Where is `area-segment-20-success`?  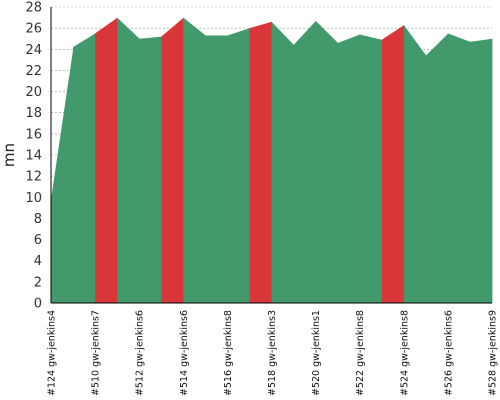 area-segment-20-success is located at coordinates (481, 170).